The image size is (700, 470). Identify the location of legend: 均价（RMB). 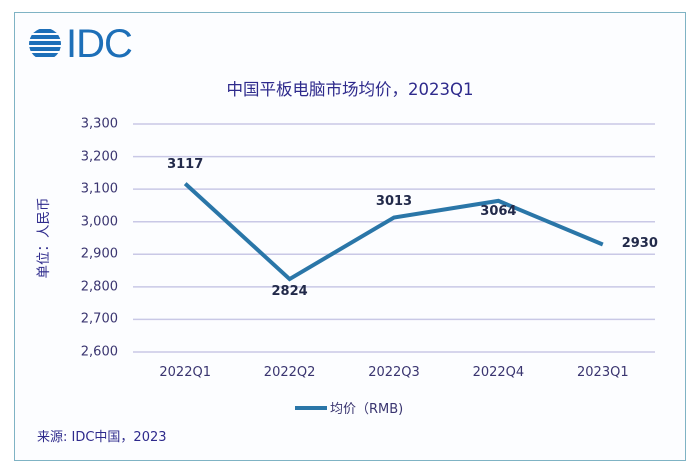
(349, 407).